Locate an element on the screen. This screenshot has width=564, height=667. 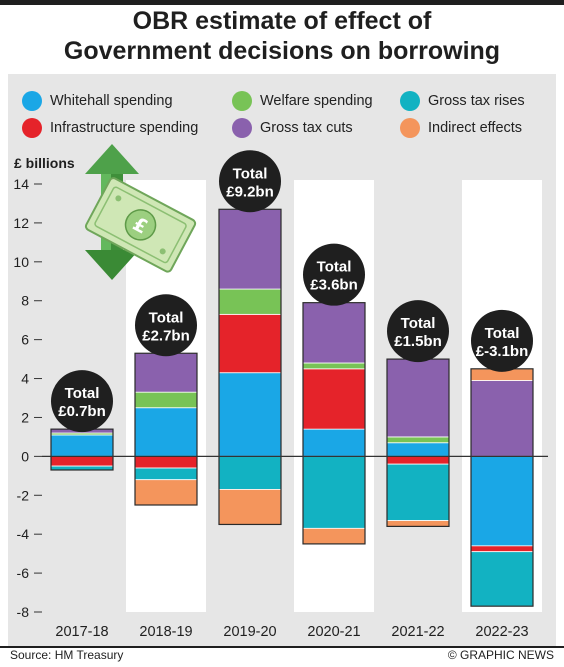
x-tick-label: 2022-23 is located at coordinates (501, 632).